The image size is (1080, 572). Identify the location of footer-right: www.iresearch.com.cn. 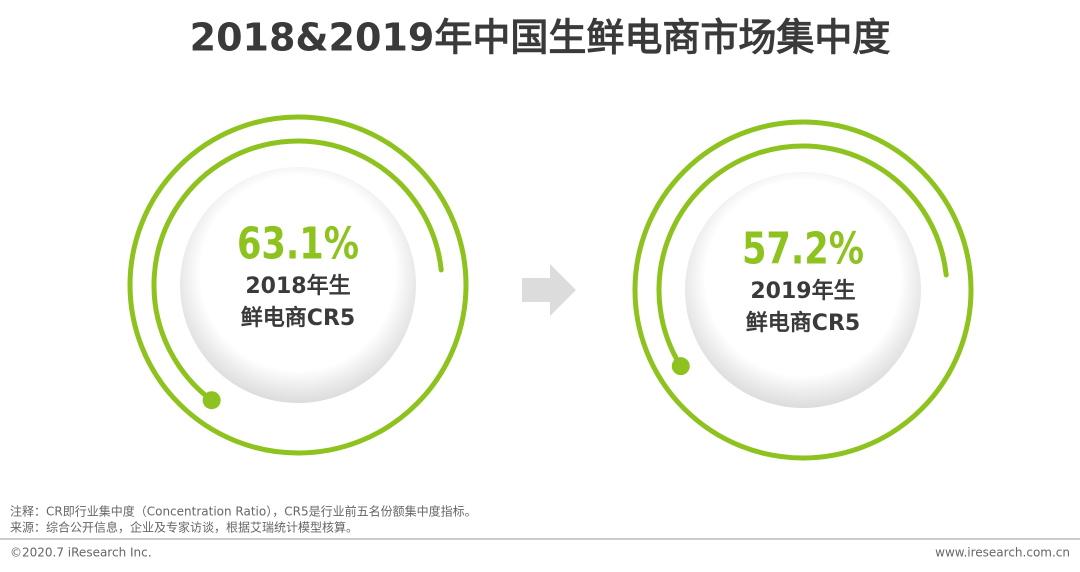
(1002, 553).